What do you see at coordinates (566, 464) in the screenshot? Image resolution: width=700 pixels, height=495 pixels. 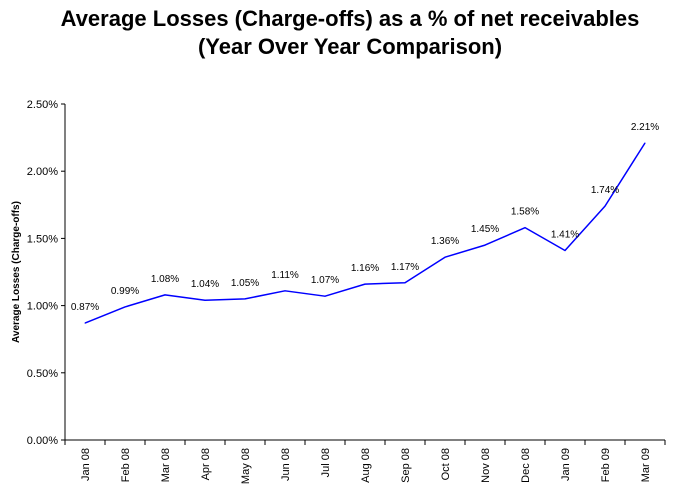 I see `x-tick-label: Jan 09` at bounding box center [566, 464].